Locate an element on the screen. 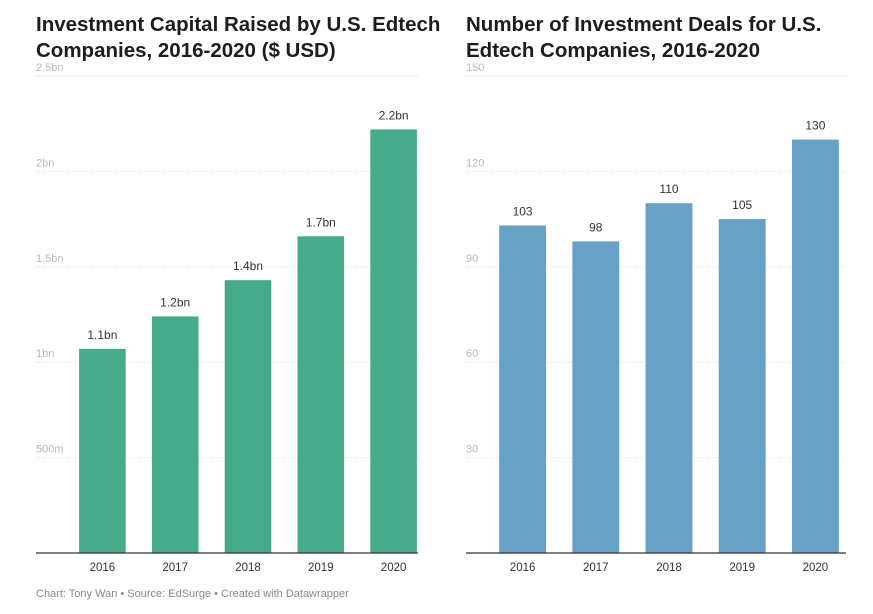 The width and height of the screenshot is (873, 614). y-tick-label: 1bn is located at coordinates (45, 354).